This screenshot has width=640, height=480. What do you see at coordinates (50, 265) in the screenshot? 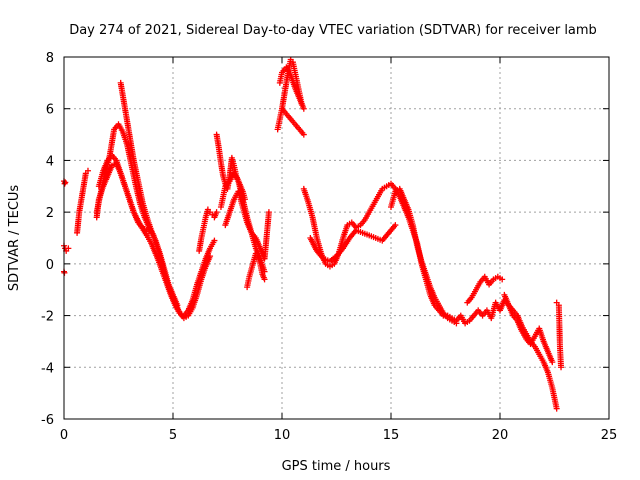
I see `y-tick-label: 0` at bounding box center [50, 265].